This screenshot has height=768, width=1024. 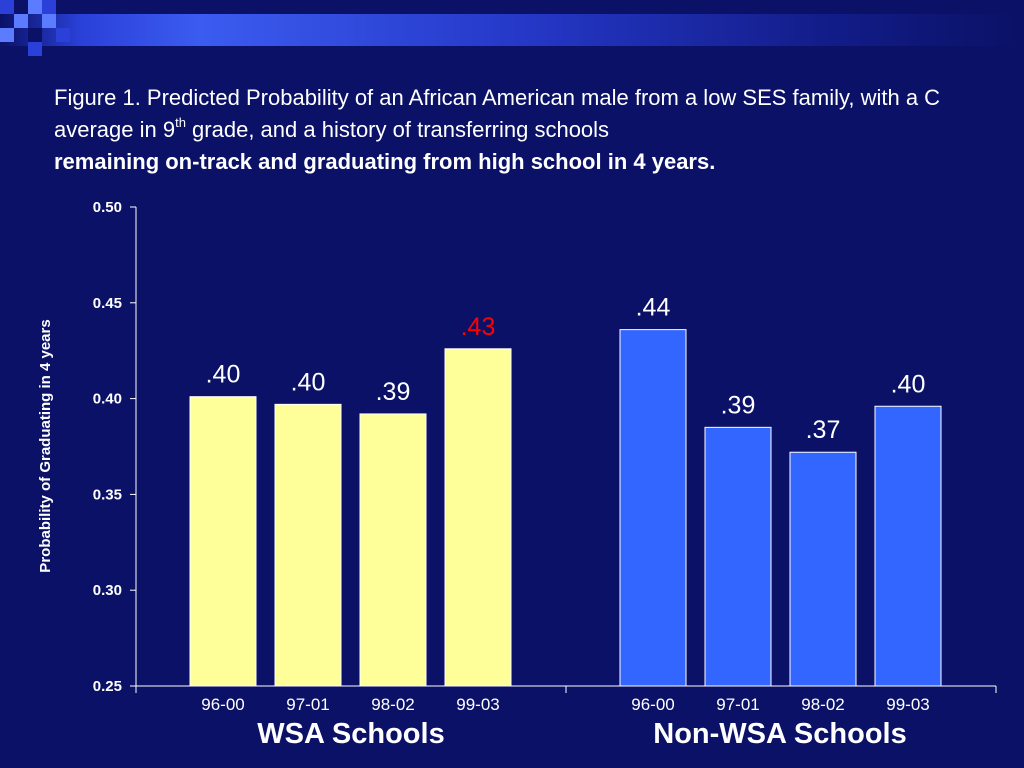 I want to click on y-tick-label: 0.30, so click(x=107, y=590).